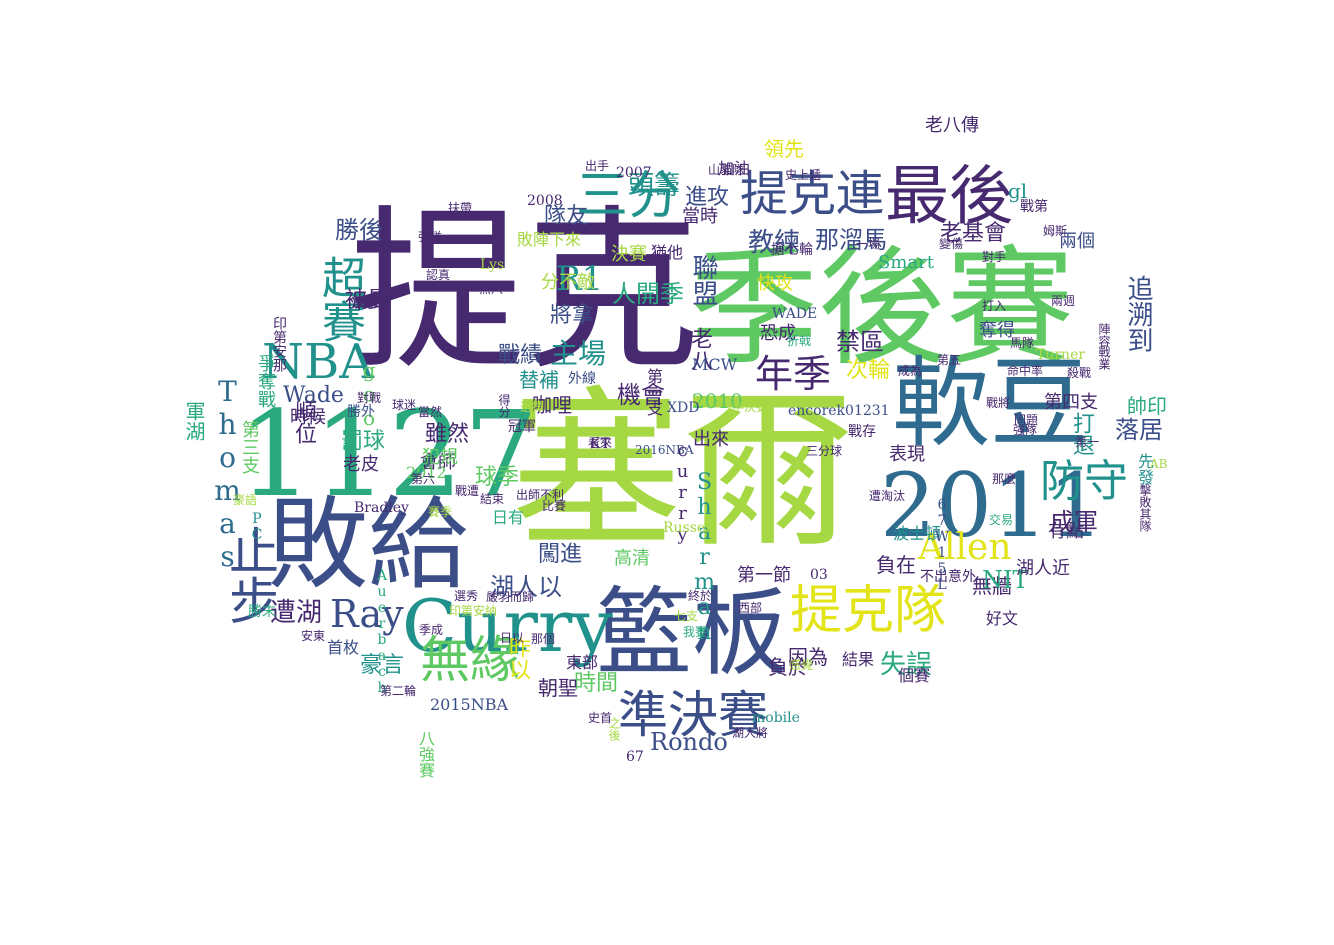 This screenshot has width=1334, height=945. I want to click on word: 防守, so click(1084, 481).